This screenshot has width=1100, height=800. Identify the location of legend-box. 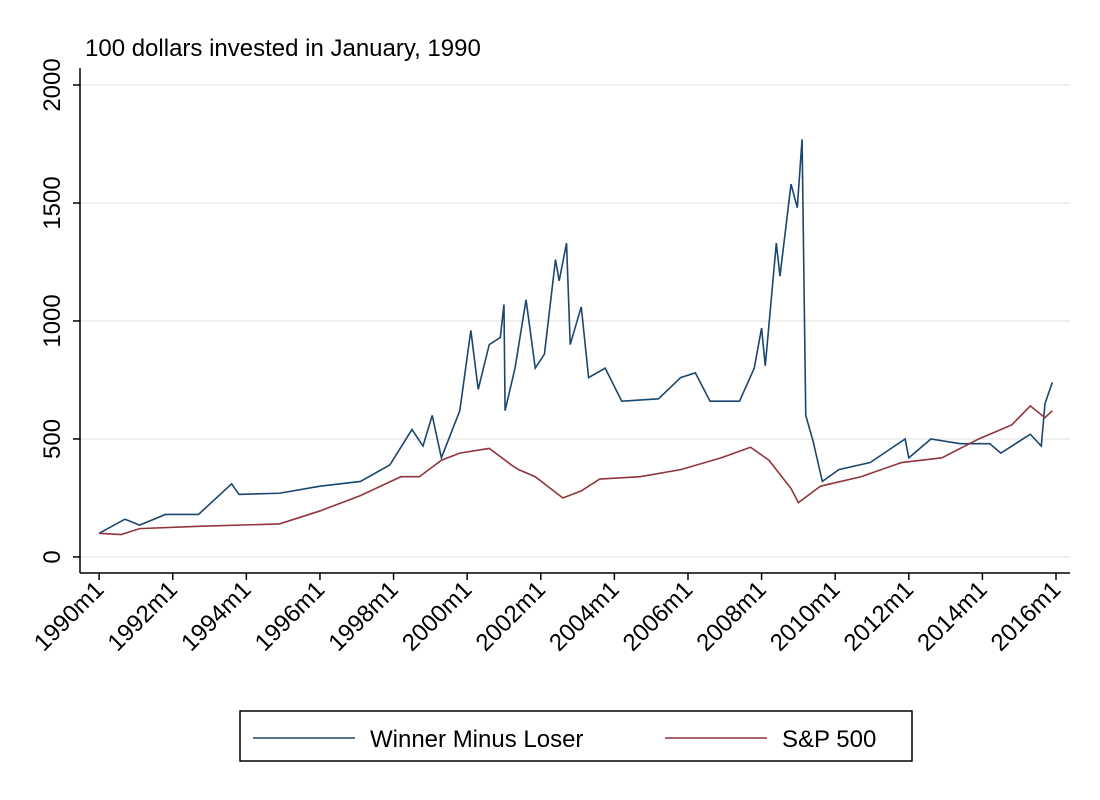
(576, 736).